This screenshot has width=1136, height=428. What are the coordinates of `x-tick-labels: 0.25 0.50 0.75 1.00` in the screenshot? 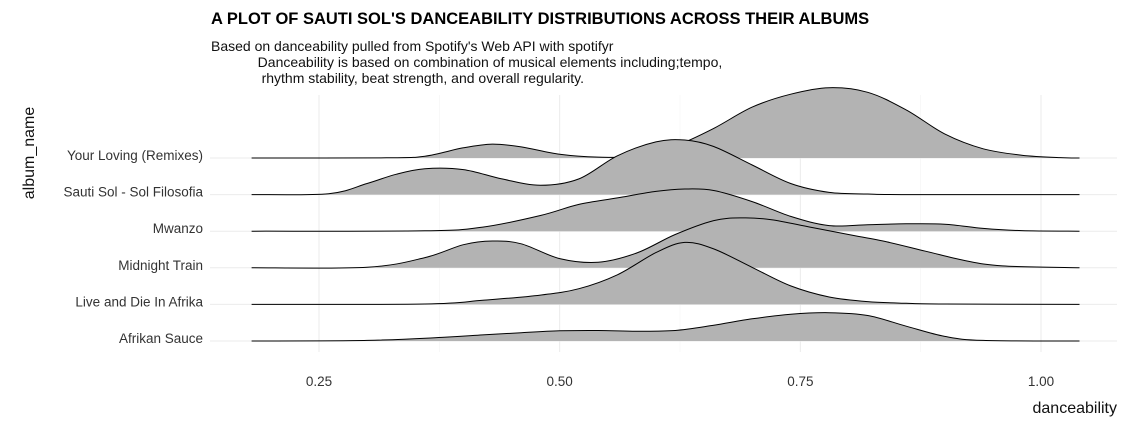 It's located at (680, 381).